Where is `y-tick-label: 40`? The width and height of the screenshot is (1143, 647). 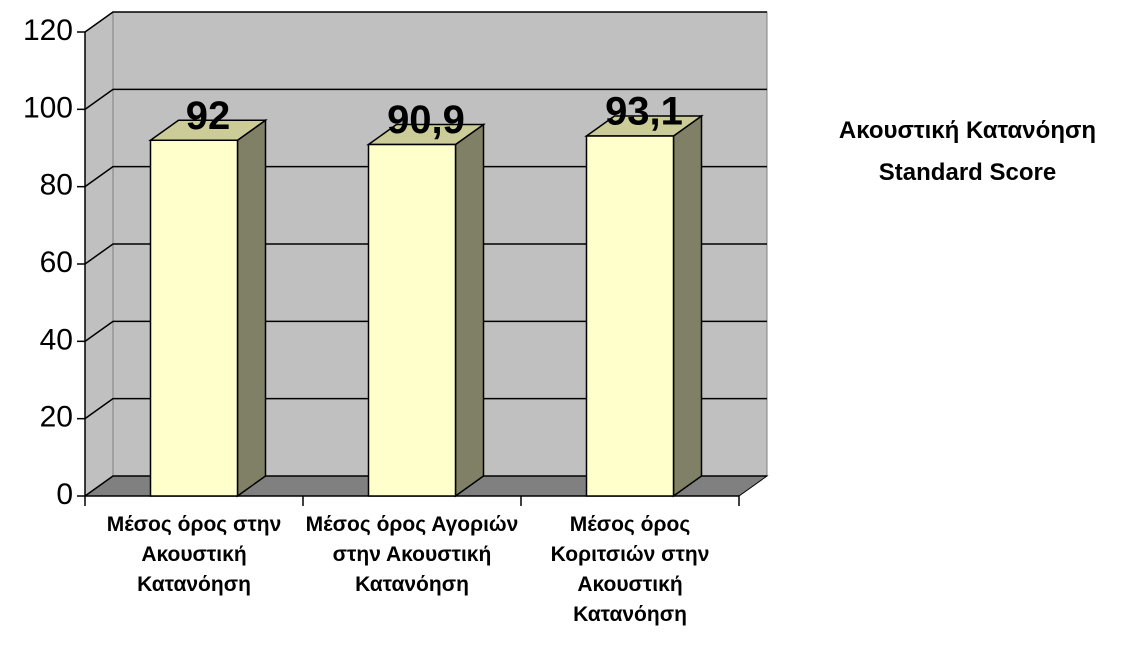 y-tick-label: 40 is located at coordinates (56, 339).